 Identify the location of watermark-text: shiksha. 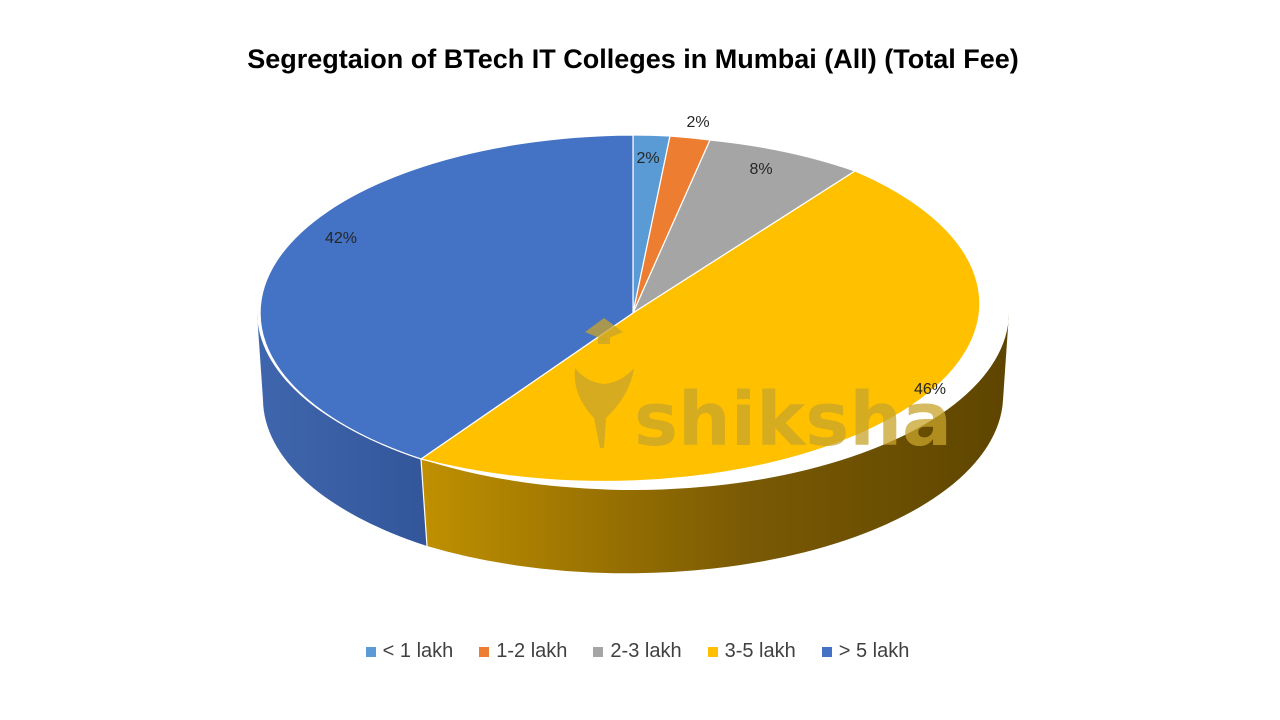
(793, 420).